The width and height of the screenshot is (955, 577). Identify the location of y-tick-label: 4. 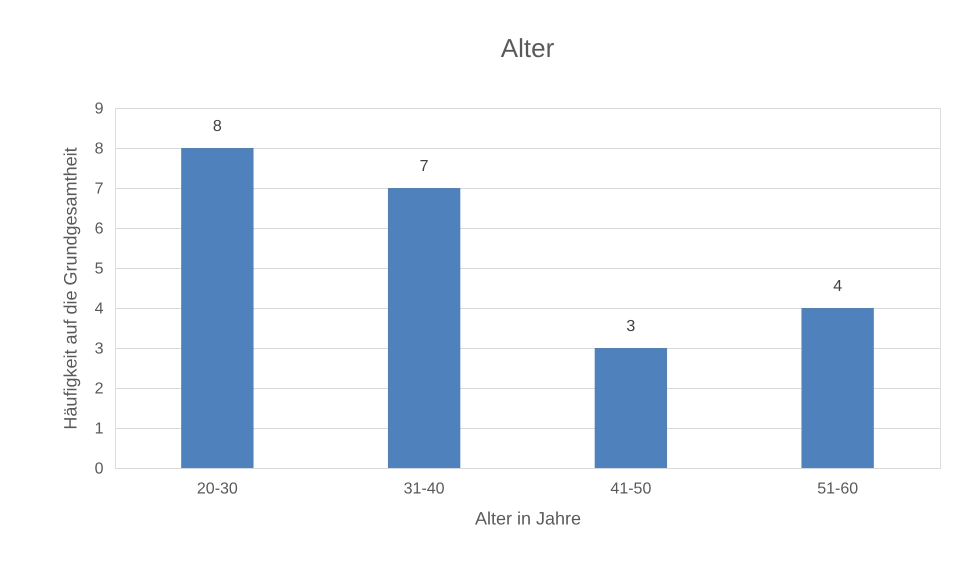
(99, 309).